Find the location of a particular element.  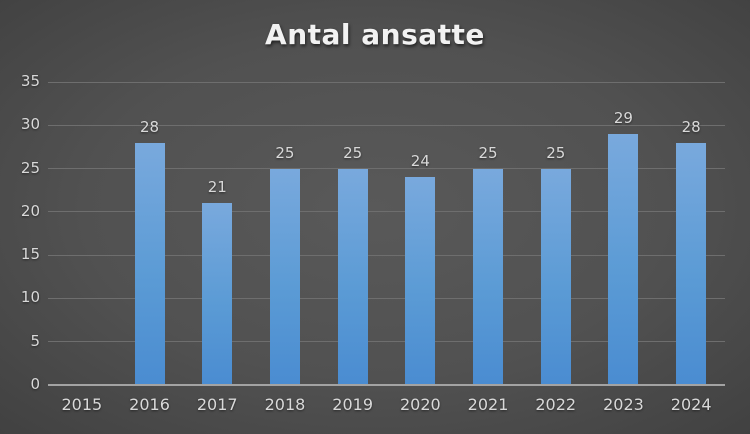

y-axis-label: 0 is located at coordinates (35, 384).